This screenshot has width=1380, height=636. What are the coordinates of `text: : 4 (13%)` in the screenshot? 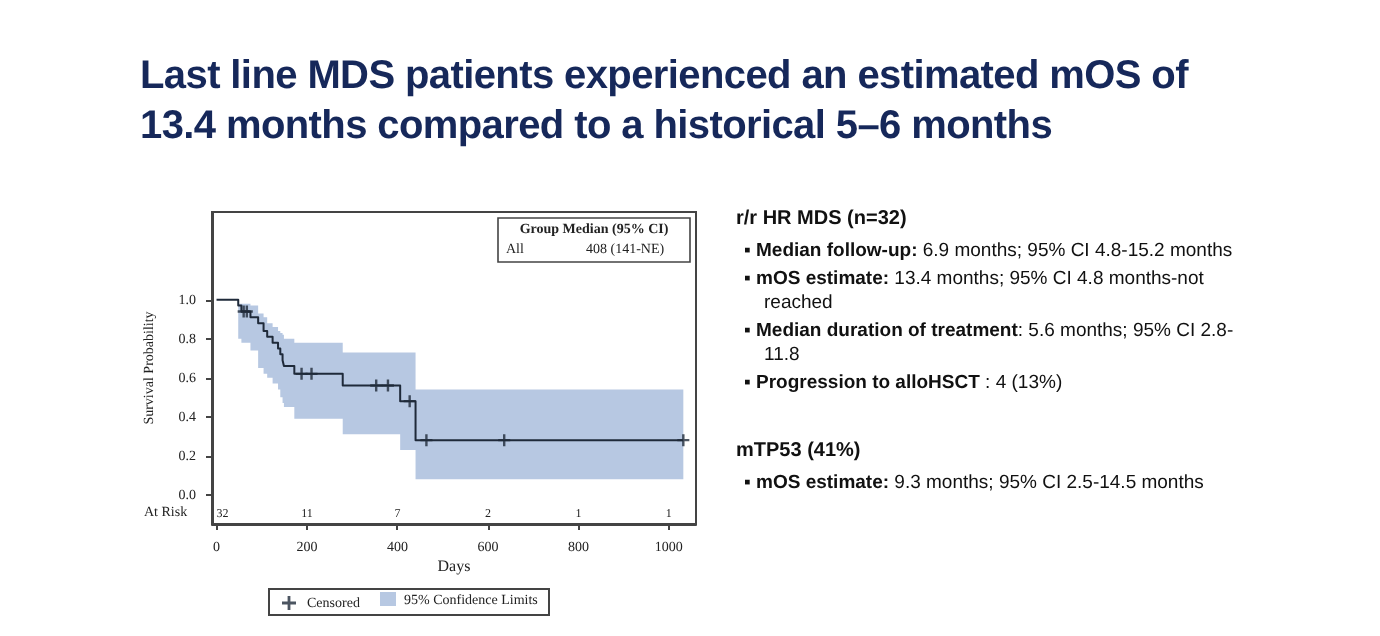 It's located at (1024, 383).